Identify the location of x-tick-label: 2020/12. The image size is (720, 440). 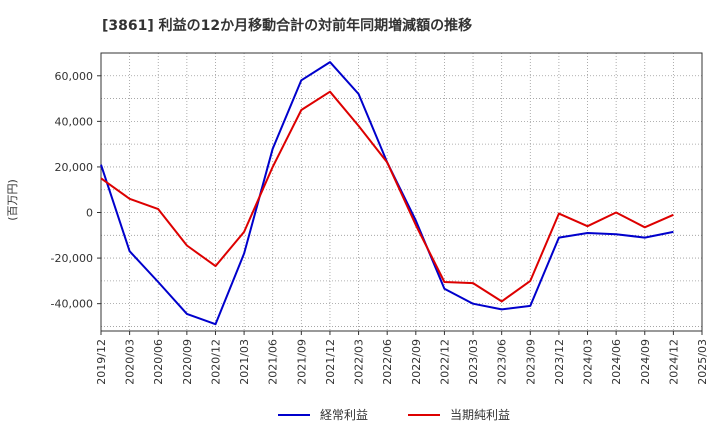
(215, 362).